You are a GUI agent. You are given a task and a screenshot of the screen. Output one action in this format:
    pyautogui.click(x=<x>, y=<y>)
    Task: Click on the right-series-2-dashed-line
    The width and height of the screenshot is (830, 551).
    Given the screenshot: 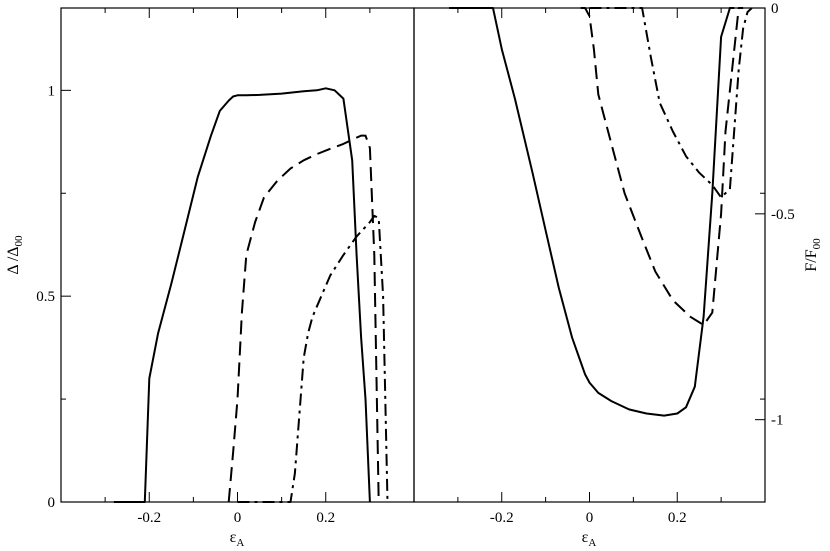 What is the action you would take?
    pyautogui.click(x=662, y=166)
    